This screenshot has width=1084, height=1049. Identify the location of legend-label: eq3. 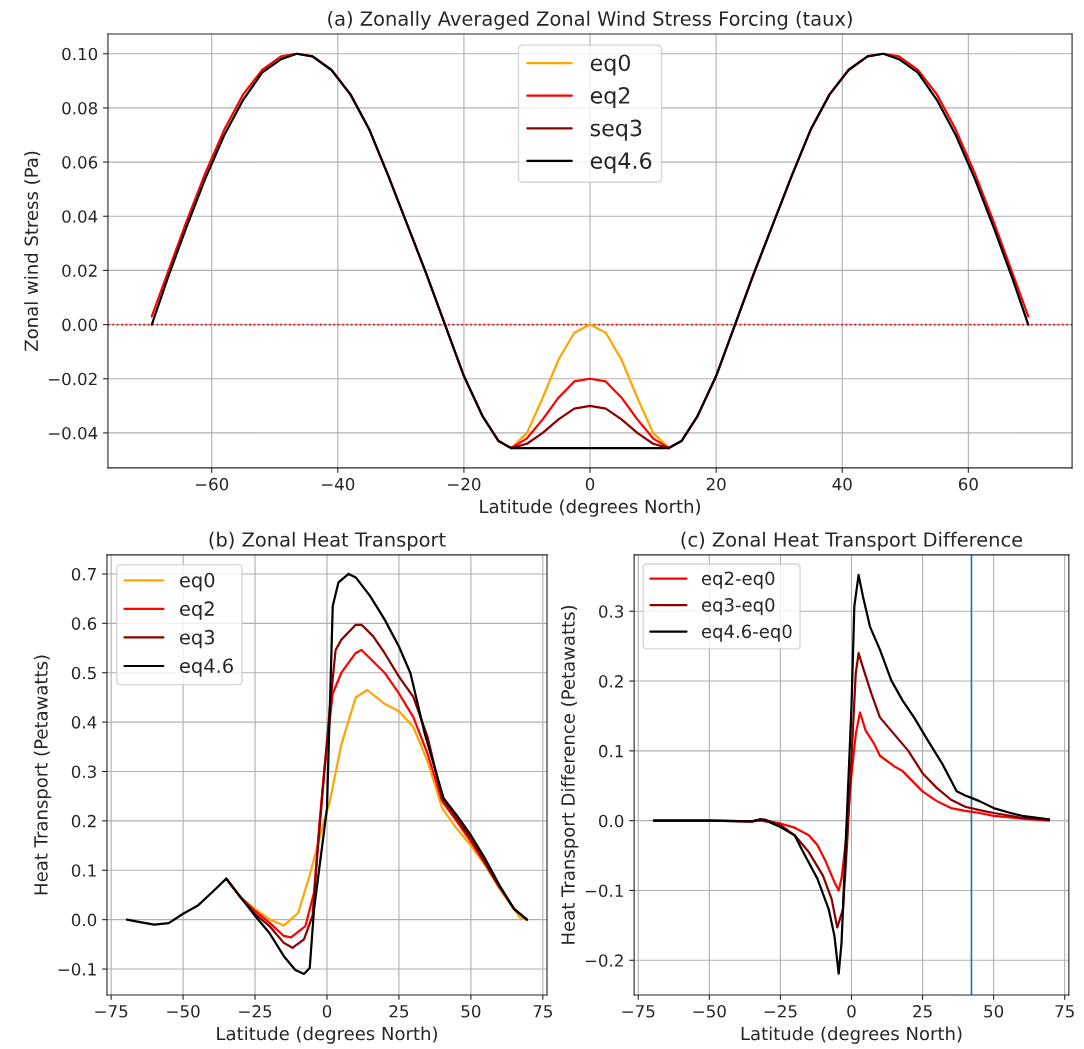
(197, 639).